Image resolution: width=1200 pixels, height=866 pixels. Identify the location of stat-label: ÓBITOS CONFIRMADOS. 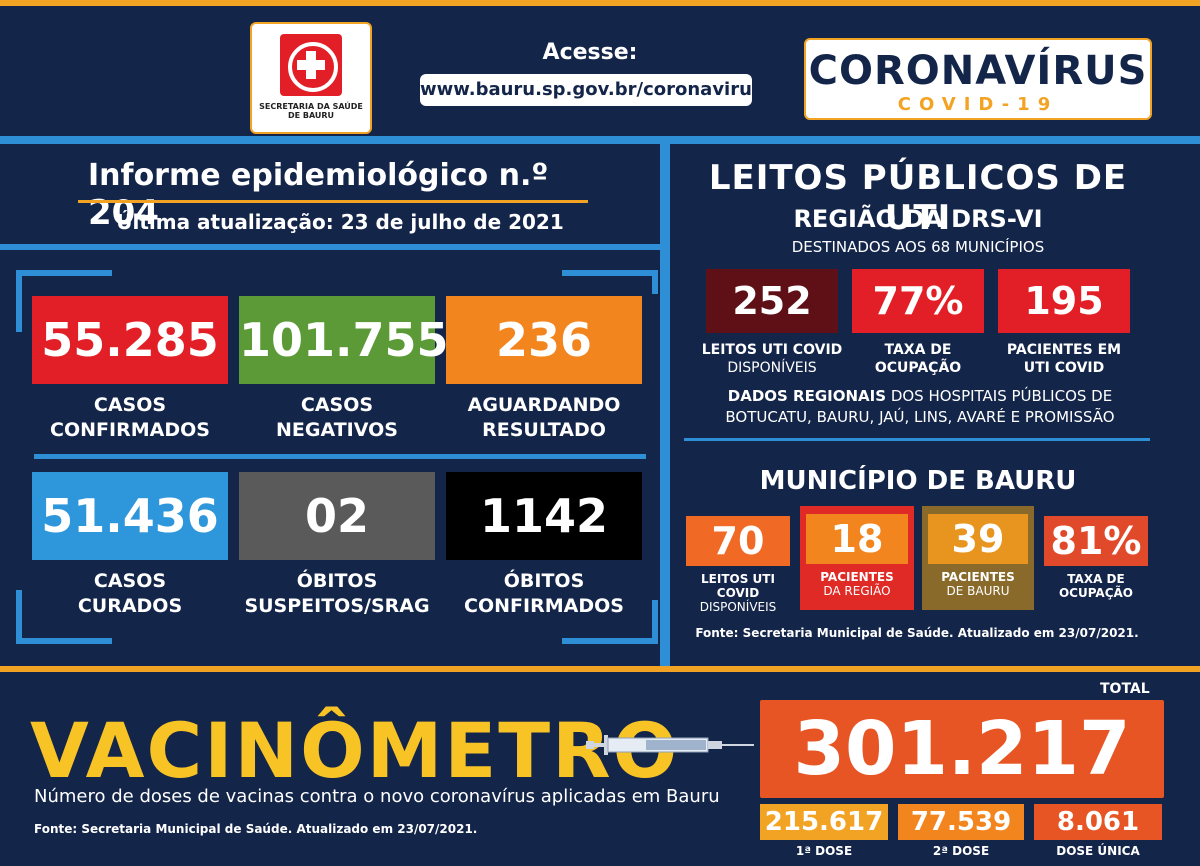
(544, 593).